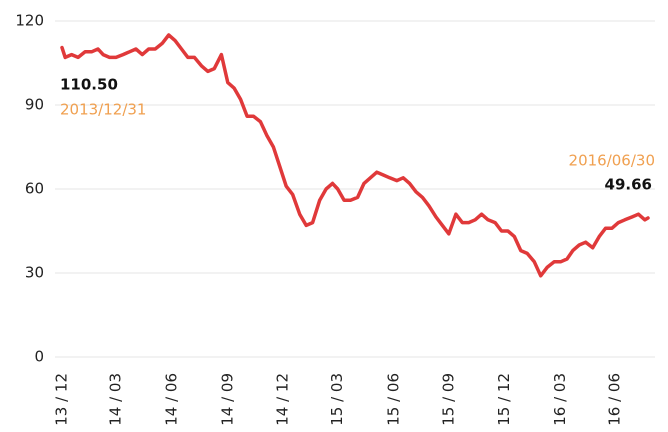 This screenshot has height=432, width=668. I want to click on x-tick-label: 16 / 03, so click(560, 399).